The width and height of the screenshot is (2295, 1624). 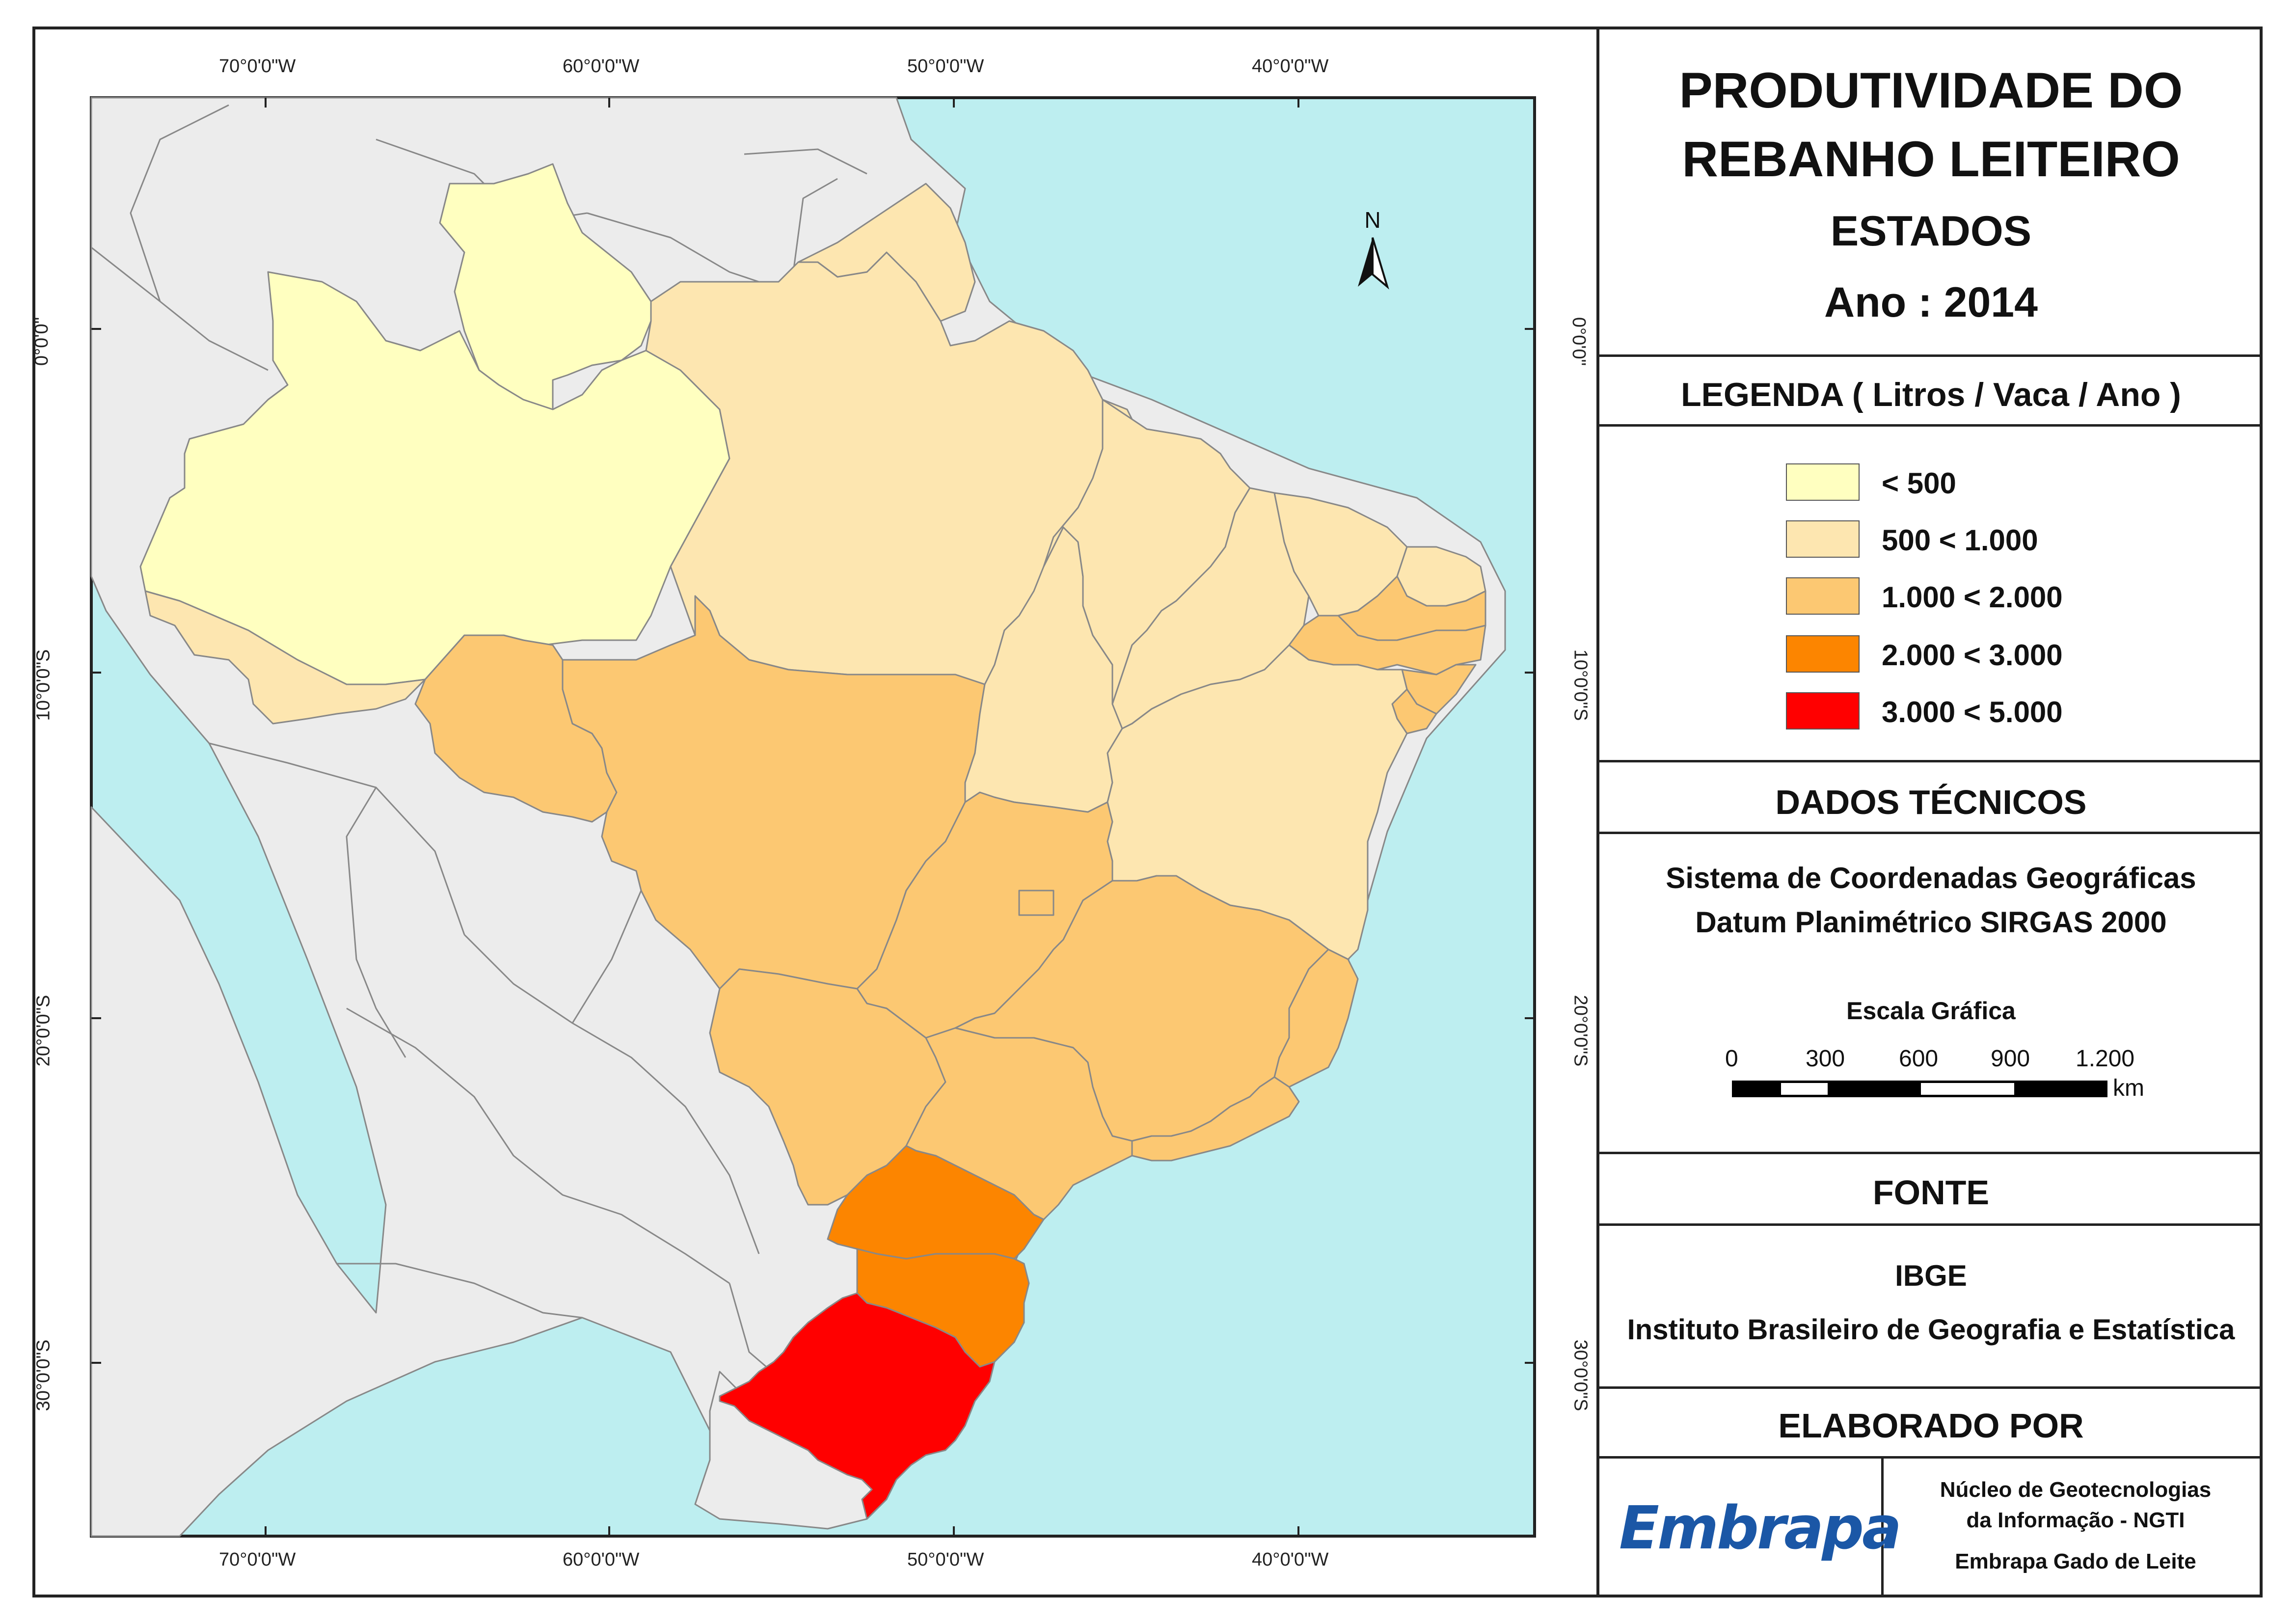 I want to click on technical-heading: DADOS TÉCNICOS, so click(x=1931, y=802).